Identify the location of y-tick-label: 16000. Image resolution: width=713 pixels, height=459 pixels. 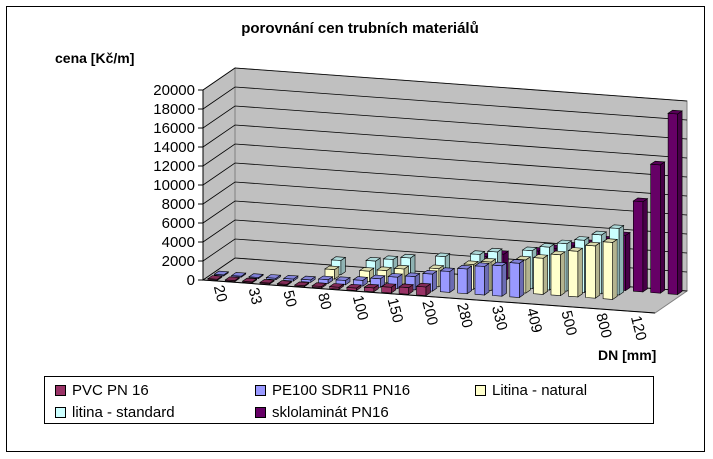
(174, 128).